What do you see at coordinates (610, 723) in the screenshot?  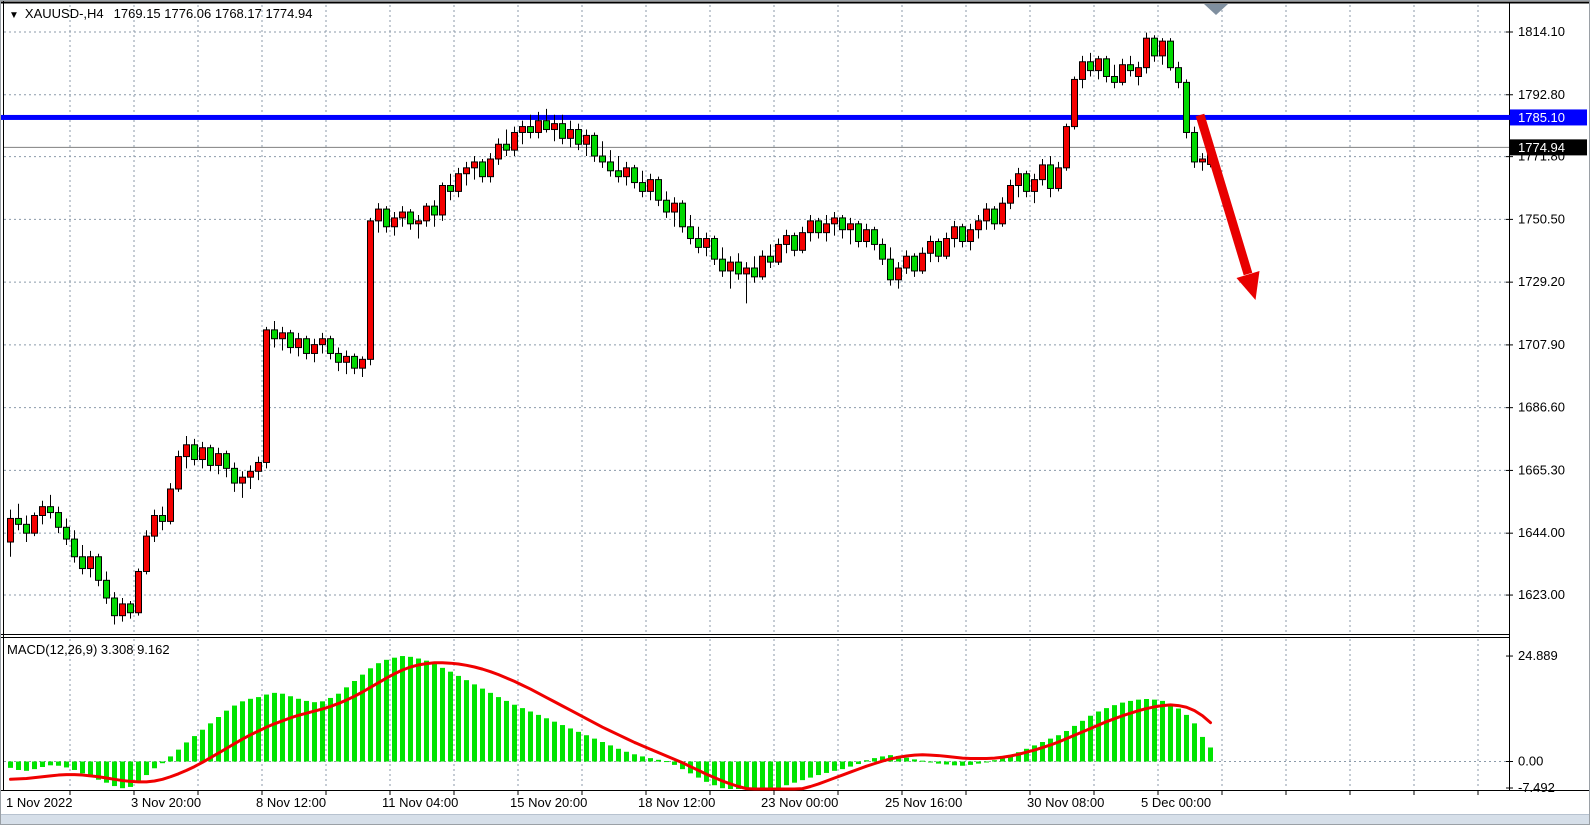 I see `macd-indicator` at bounding box center [610, 723].